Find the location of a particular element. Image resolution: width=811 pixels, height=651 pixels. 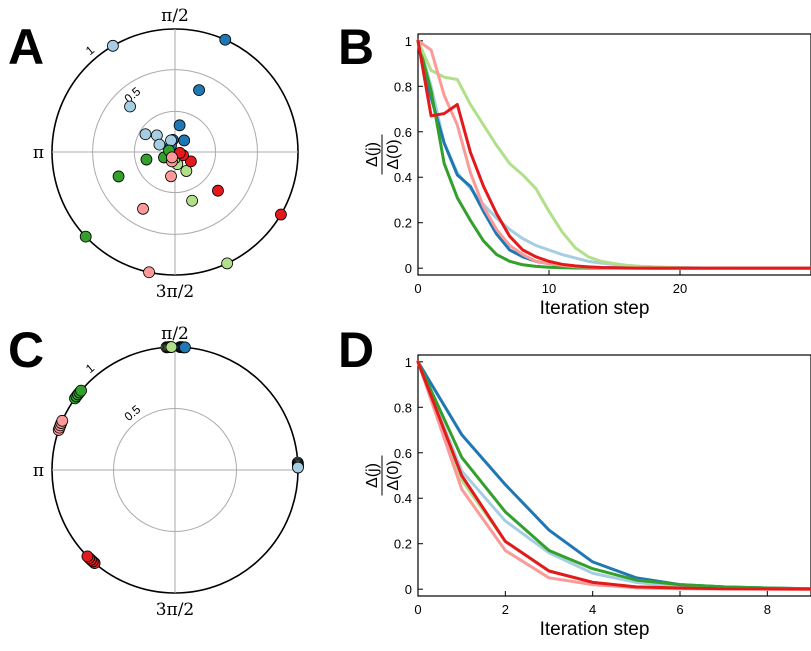

x-tick-label: 2 is located at coordinates (505, 609).